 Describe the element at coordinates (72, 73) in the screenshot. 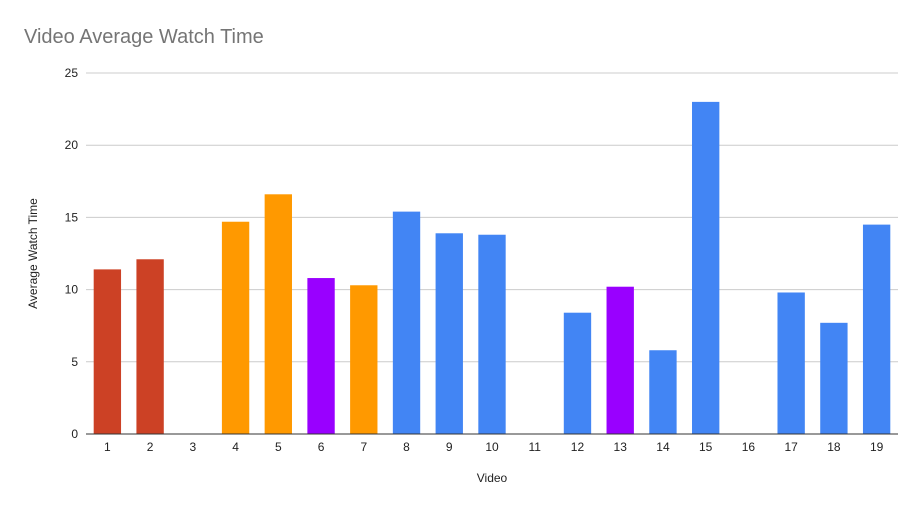

I see `y-tick-label: 25` at that location.